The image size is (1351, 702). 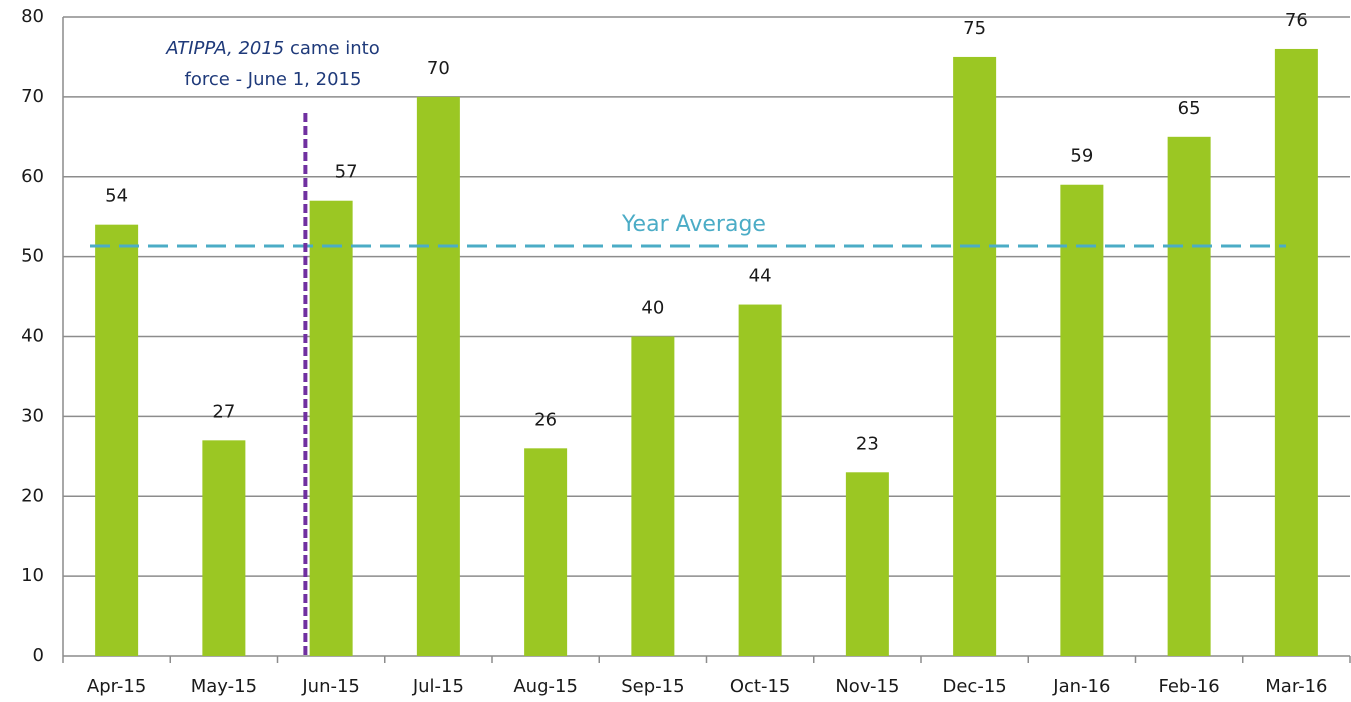 I want to click on x-tick-label: Sep-15, so click(x=652, y=686).